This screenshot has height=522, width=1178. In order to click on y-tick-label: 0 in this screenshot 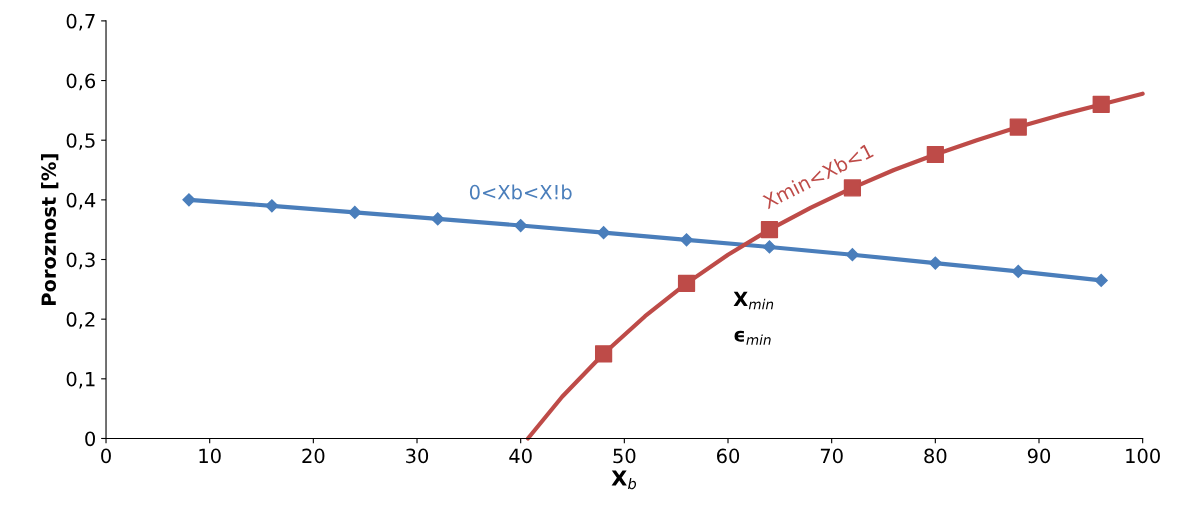, I will do `click(90, 439)`.